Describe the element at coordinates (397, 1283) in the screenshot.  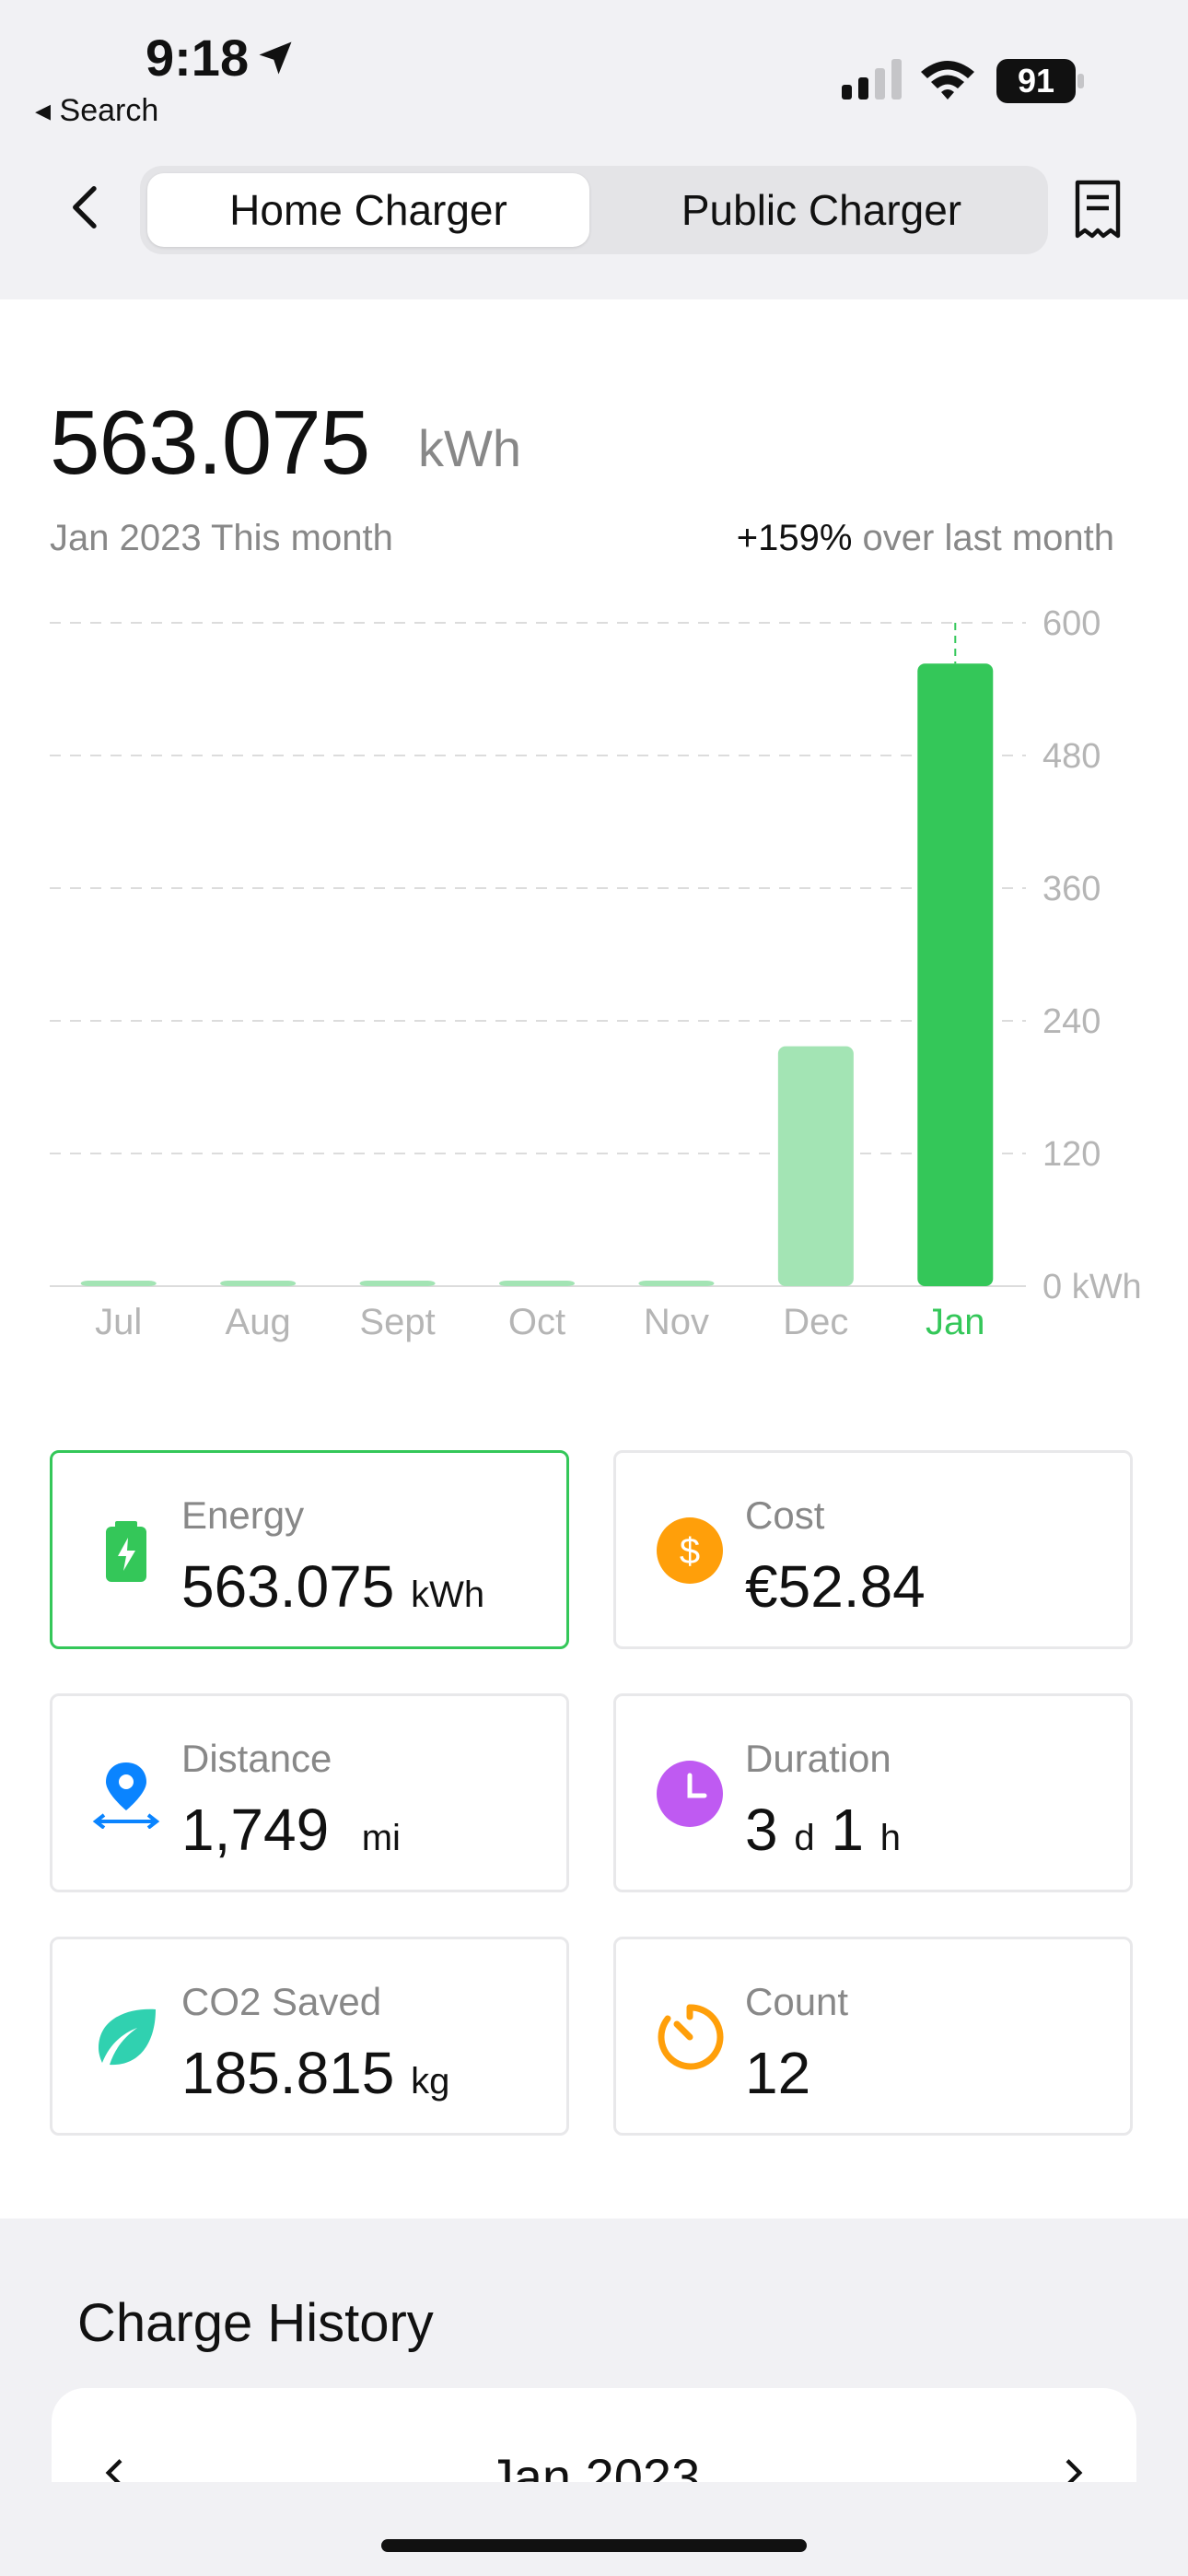
I see `bar-sept` at that location.